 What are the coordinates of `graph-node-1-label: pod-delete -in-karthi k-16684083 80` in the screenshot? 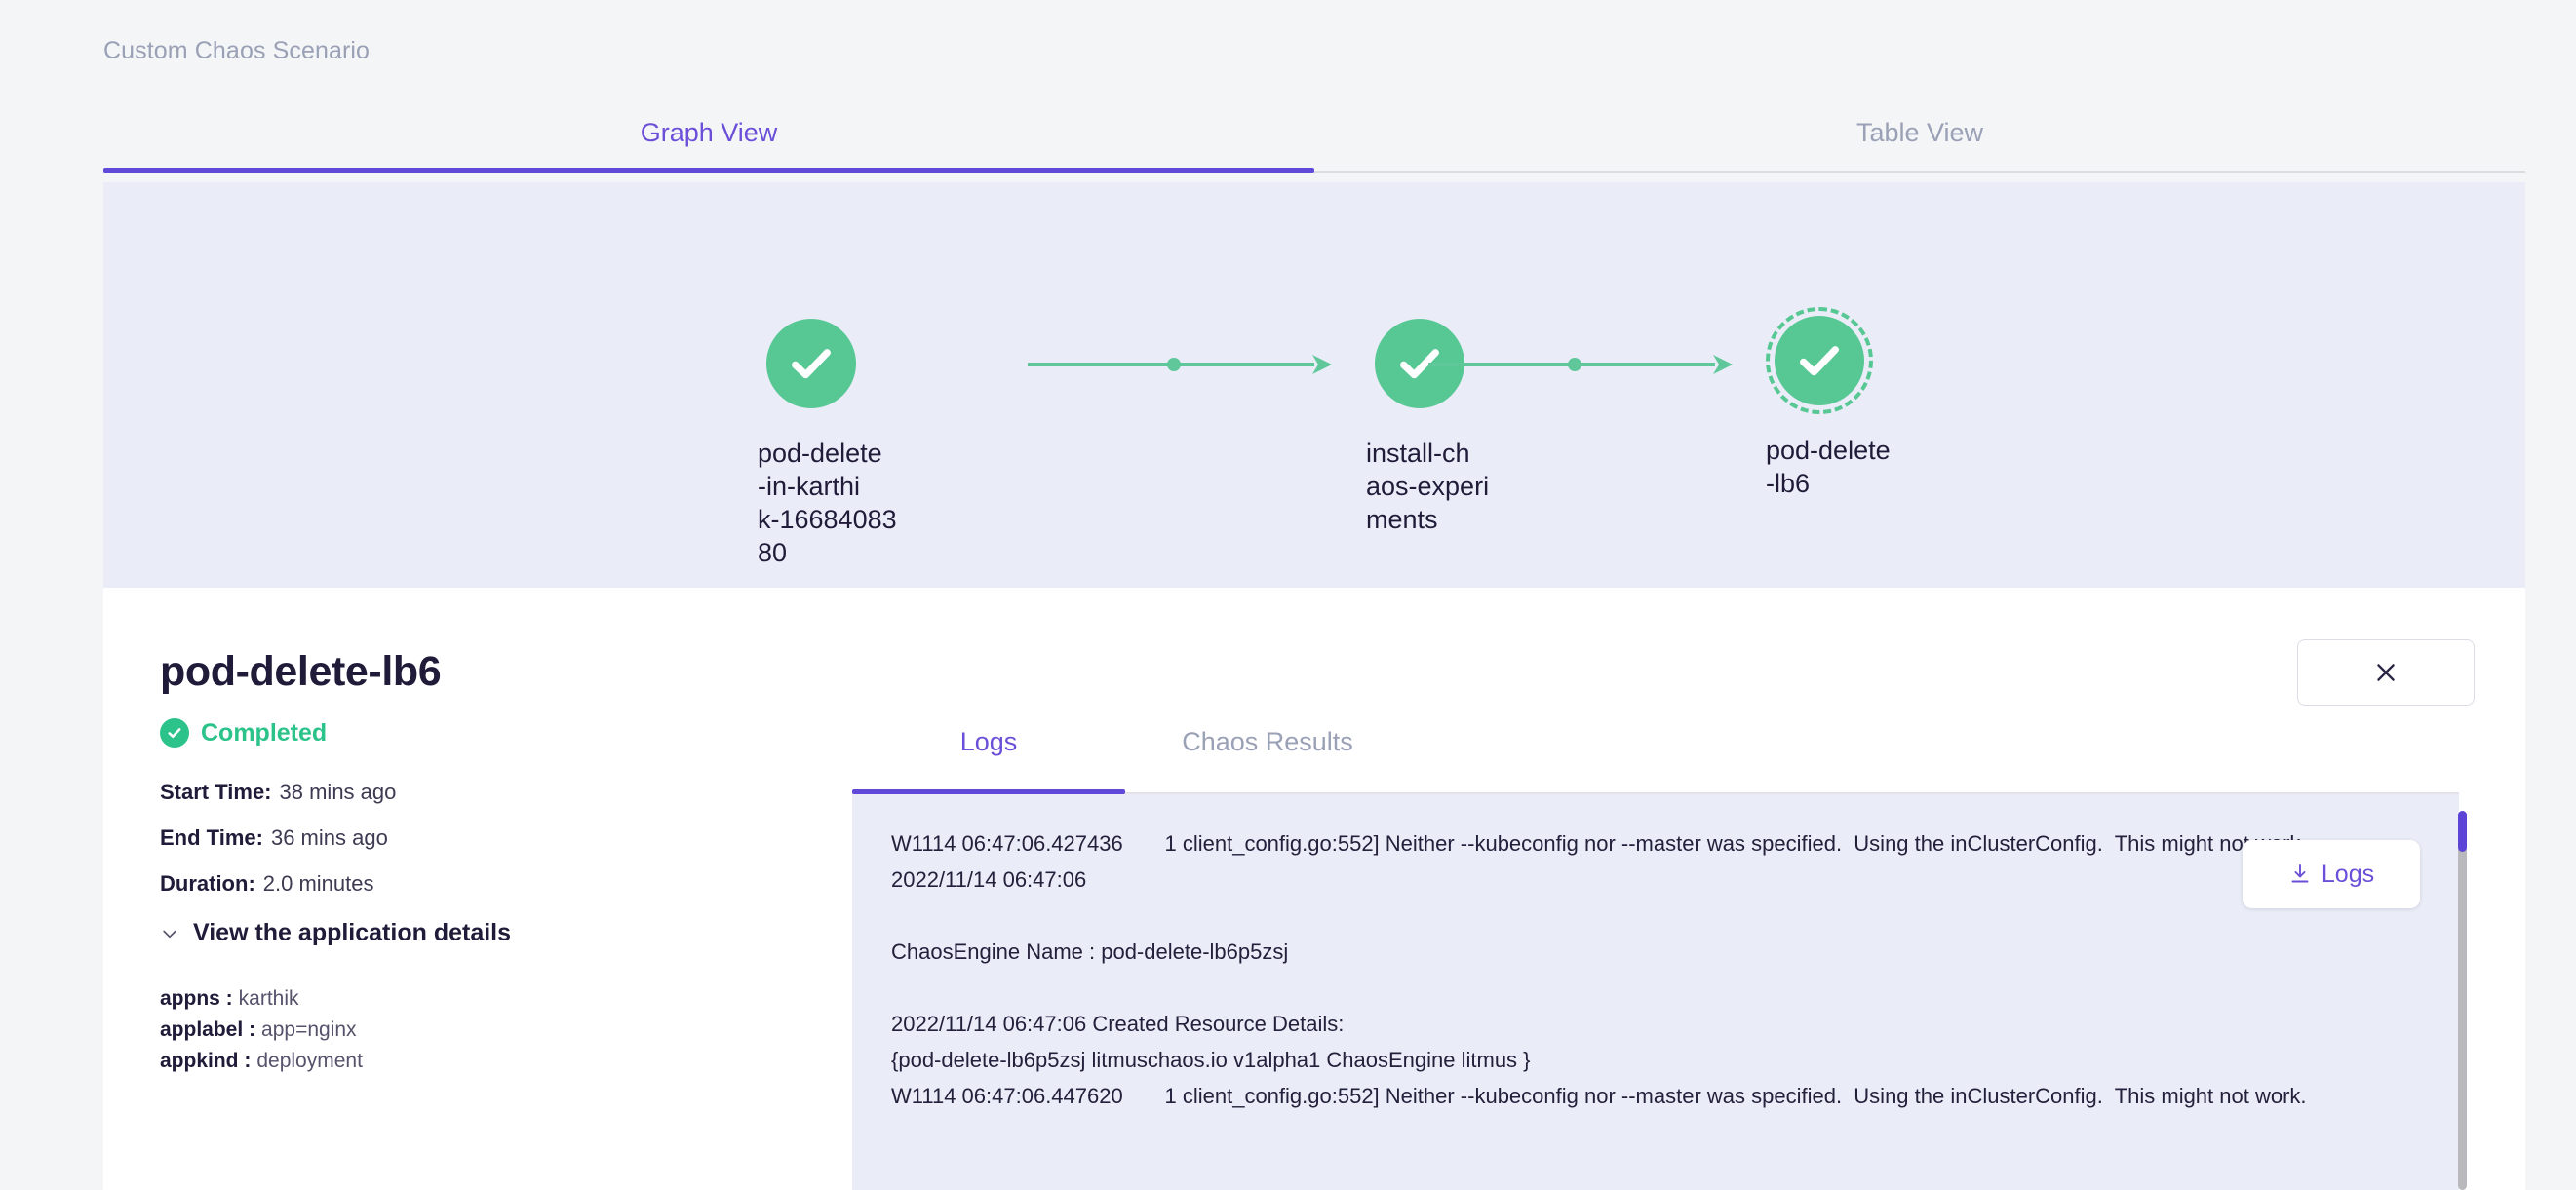 It's located at (827, 503).